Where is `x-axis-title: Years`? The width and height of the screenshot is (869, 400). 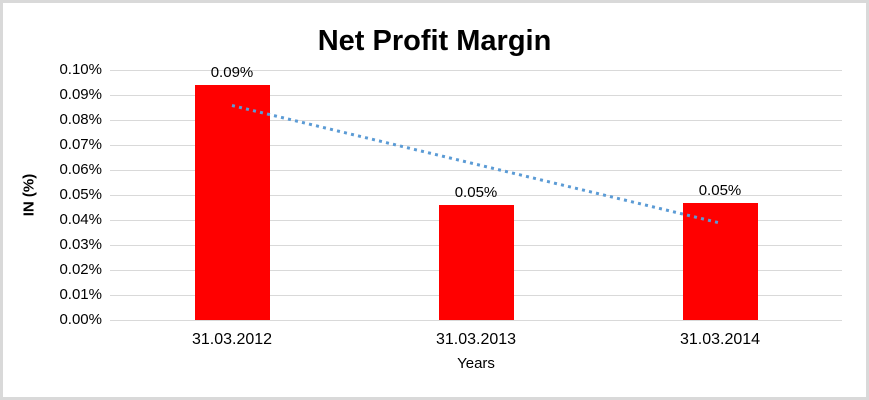 x-axis-title: Years is located at coordinates (476, 363).